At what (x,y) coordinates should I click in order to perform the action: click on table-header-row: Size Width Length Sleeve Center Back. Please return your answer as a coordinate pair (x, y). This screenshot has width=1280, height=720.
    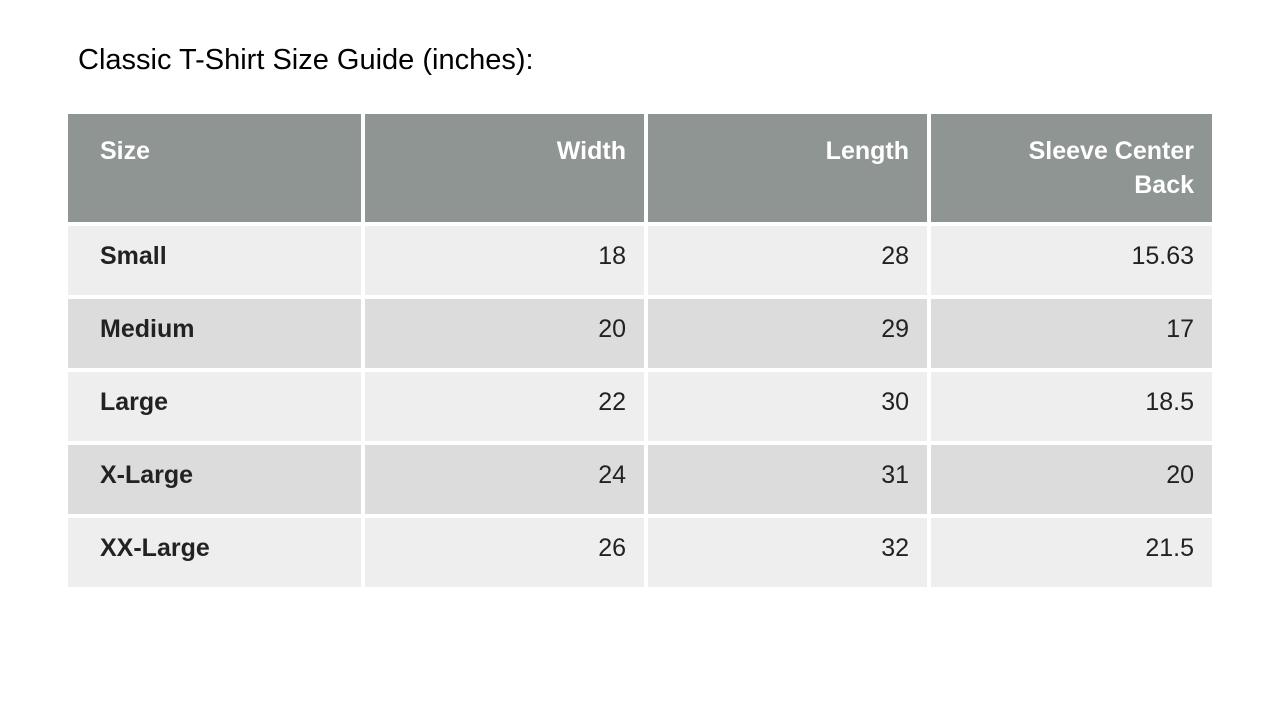
    Looking at the image, I should click on (640, 168).